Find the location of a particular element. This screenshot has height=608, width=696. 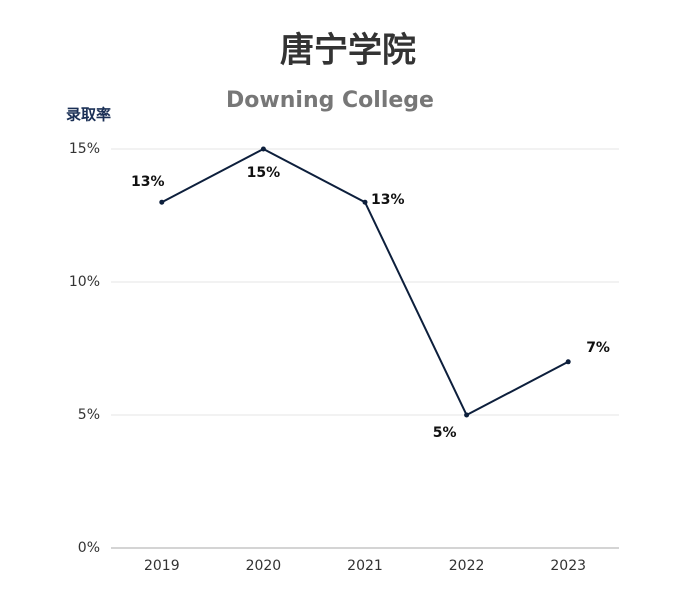

chart-subtitle: Downing College is located at coordinates (330, 100).